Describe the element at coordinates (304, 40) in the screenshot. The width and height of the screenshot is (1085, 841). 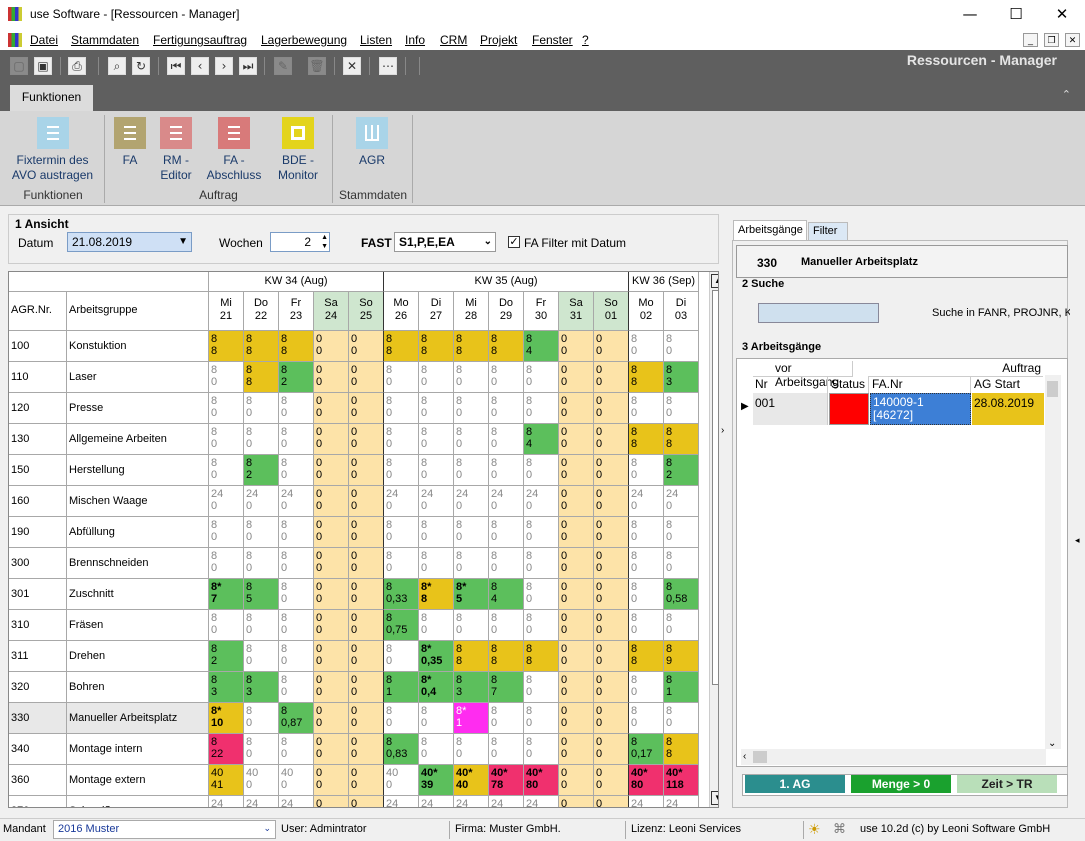
I see `menu-lagerbewegung: Lagerbewegung` at that location.